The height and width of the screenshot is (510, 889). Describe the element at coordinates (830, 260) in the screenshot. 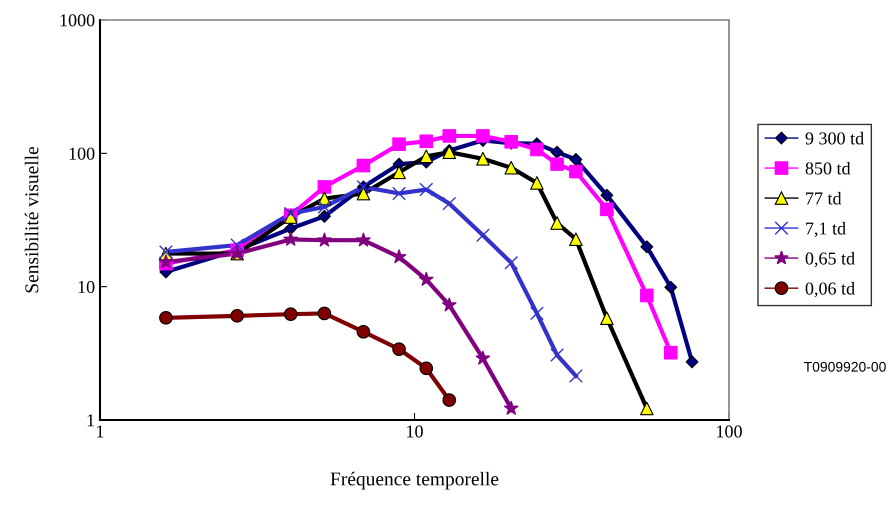

I see `legend-label: 0,65 td` at that location.